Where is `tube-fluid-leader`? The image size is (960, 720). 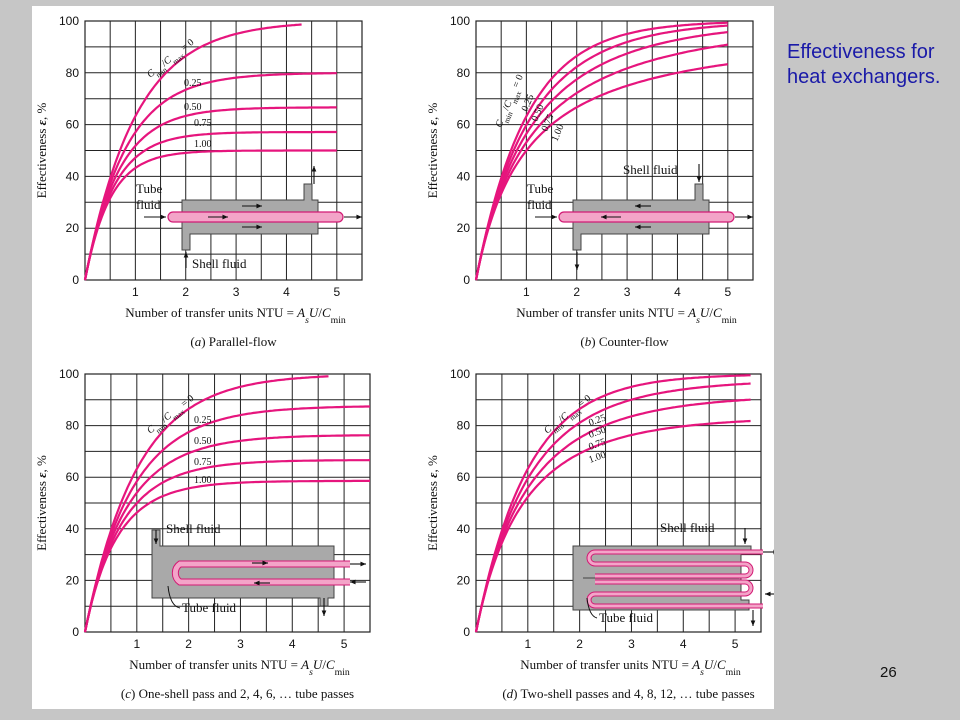
tube-fluid-leader is located at coordinates (592, 608).